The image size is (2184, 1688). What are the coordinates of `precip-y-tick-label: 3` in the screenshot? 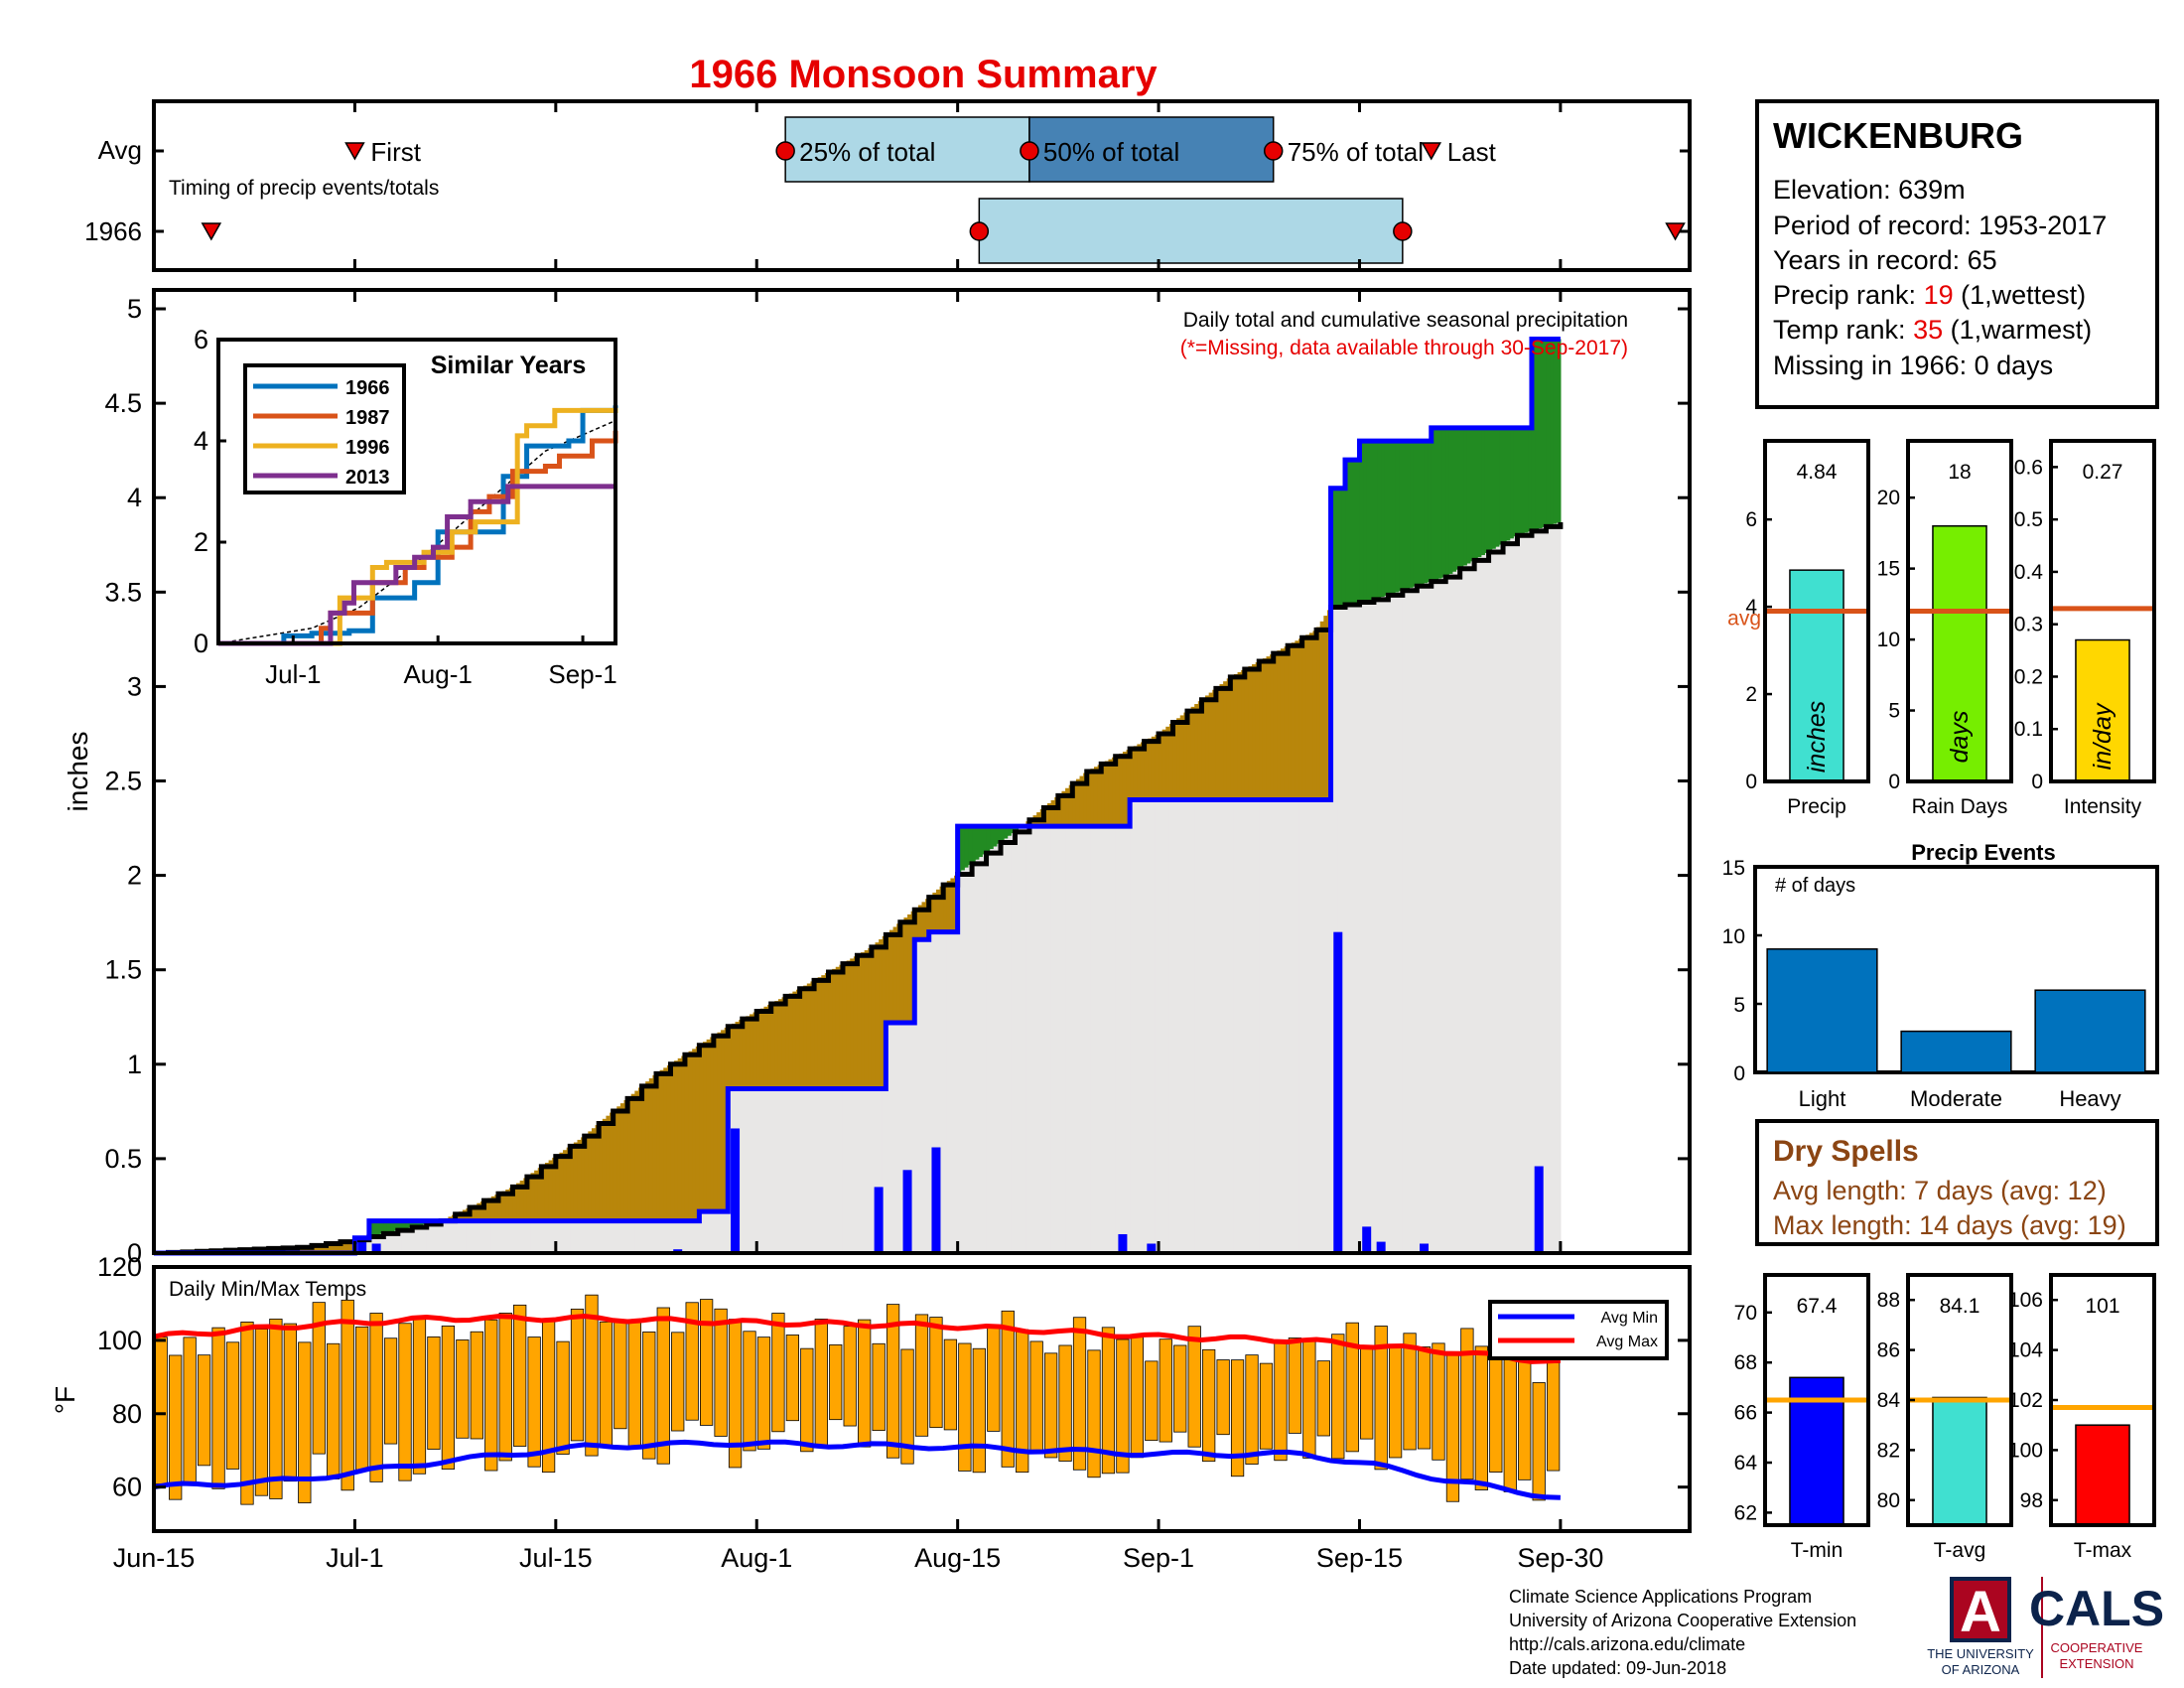 It's located at (134, 686).